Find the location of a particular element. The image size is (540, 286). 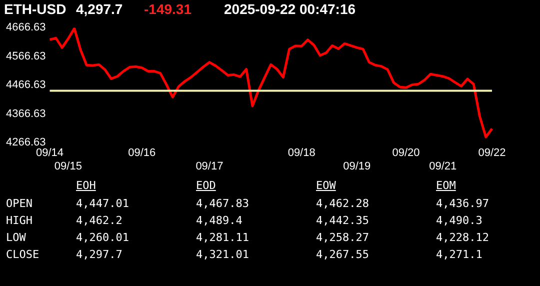

category-label: EOH is located at coordinates (86, 185).